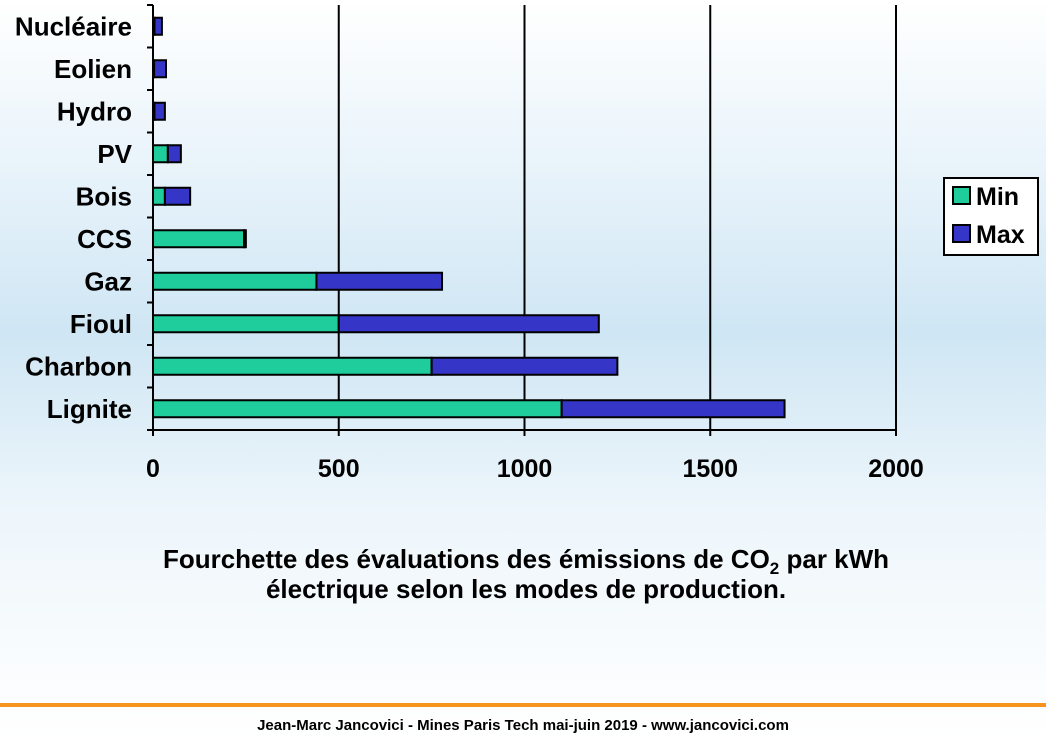 This screenshot has height=738, width=1046. What do you see at coordinates (104, 239) in the screenshot?
I see `y-tick-label: CCS` at bounding box center [104, 239].